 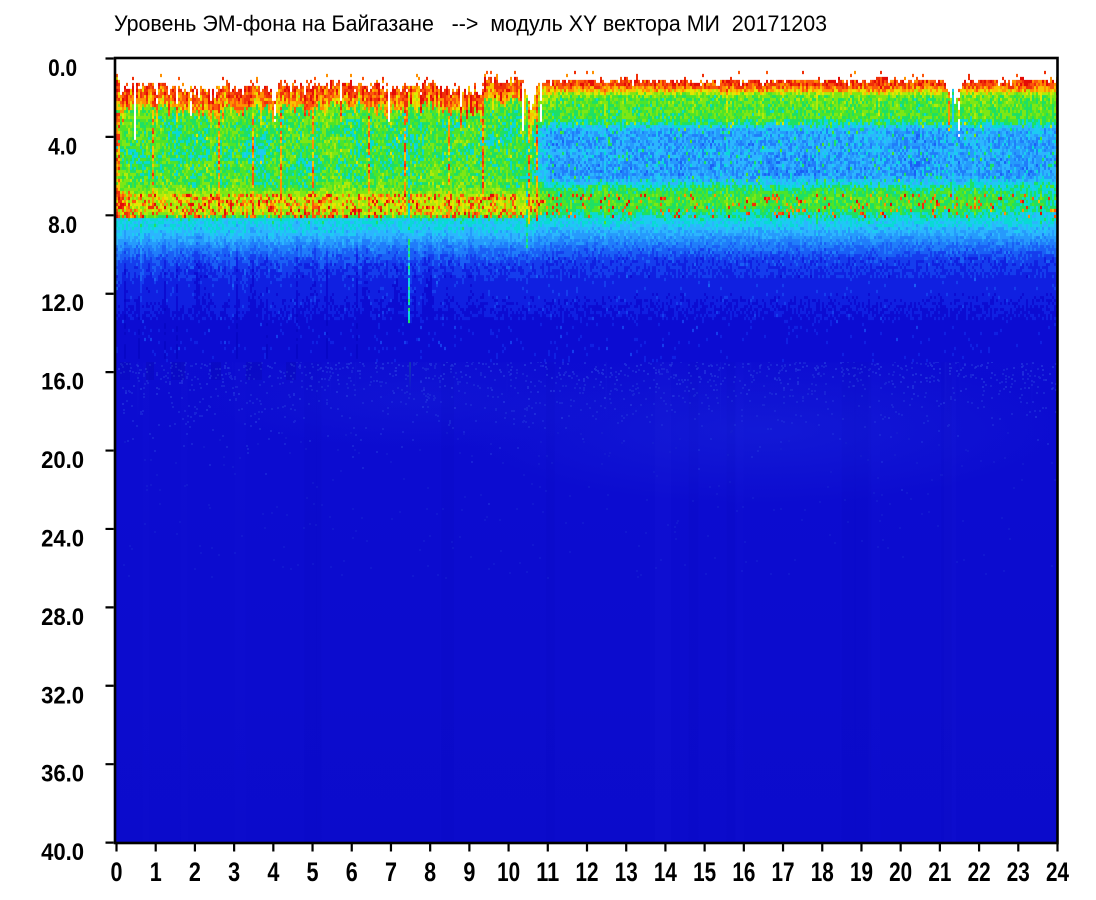 What do you see at coordinates (665, 872) in the screenshot?
I see `svg-text: 14` at bounding box center [665, 872].